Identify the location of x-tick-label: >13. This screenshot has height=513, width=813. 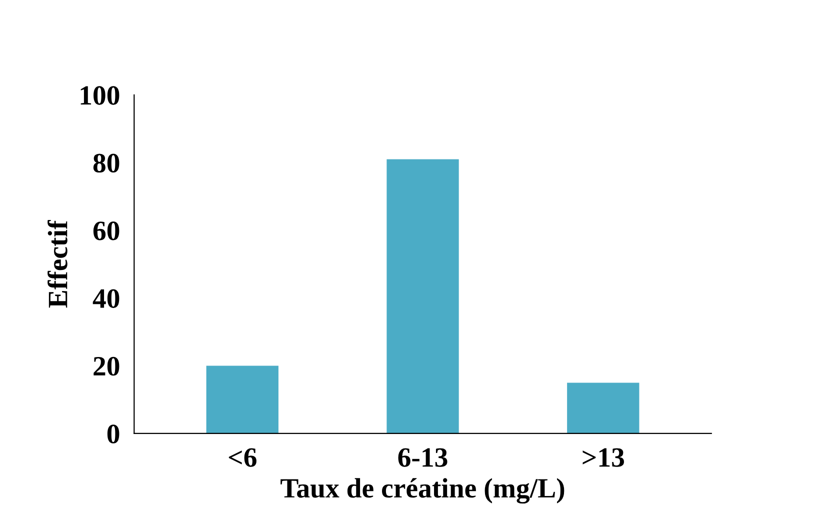
(603, 457).